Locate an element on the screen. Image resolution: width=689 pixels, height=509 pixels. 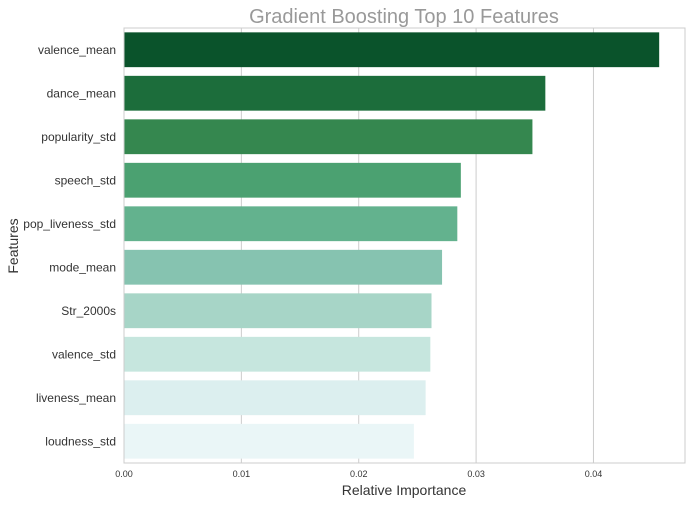
x-tick-label: 0.03 is located at coordinates (476, 474).